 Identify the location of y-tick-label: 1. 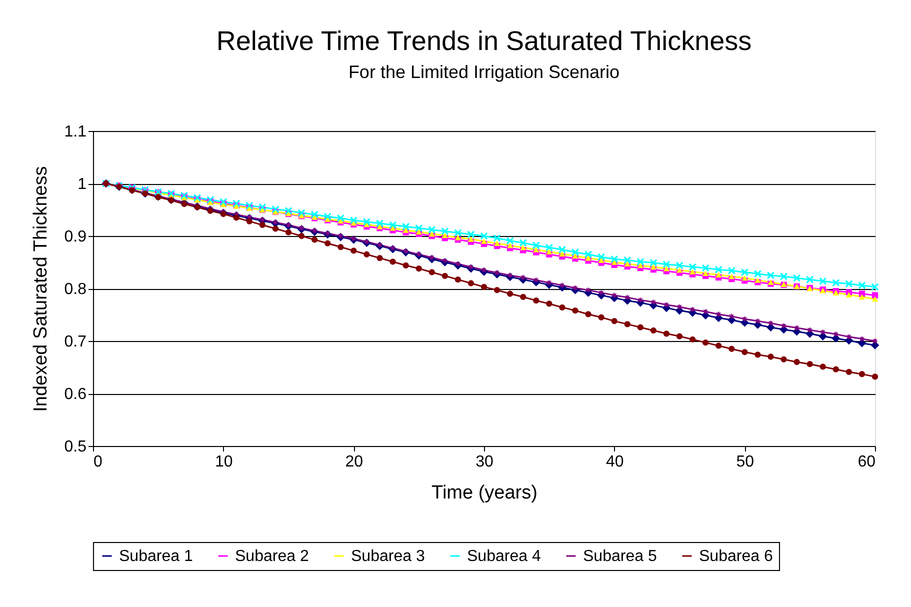
(82, 184).